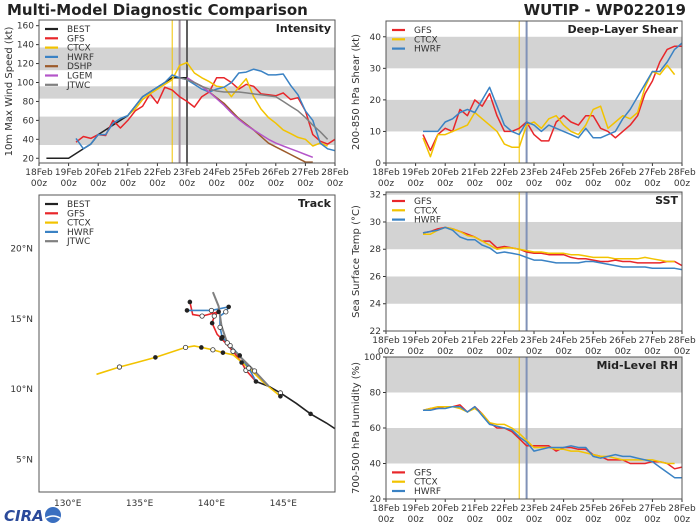  I want to click on shear-frame, so click(534, 92).